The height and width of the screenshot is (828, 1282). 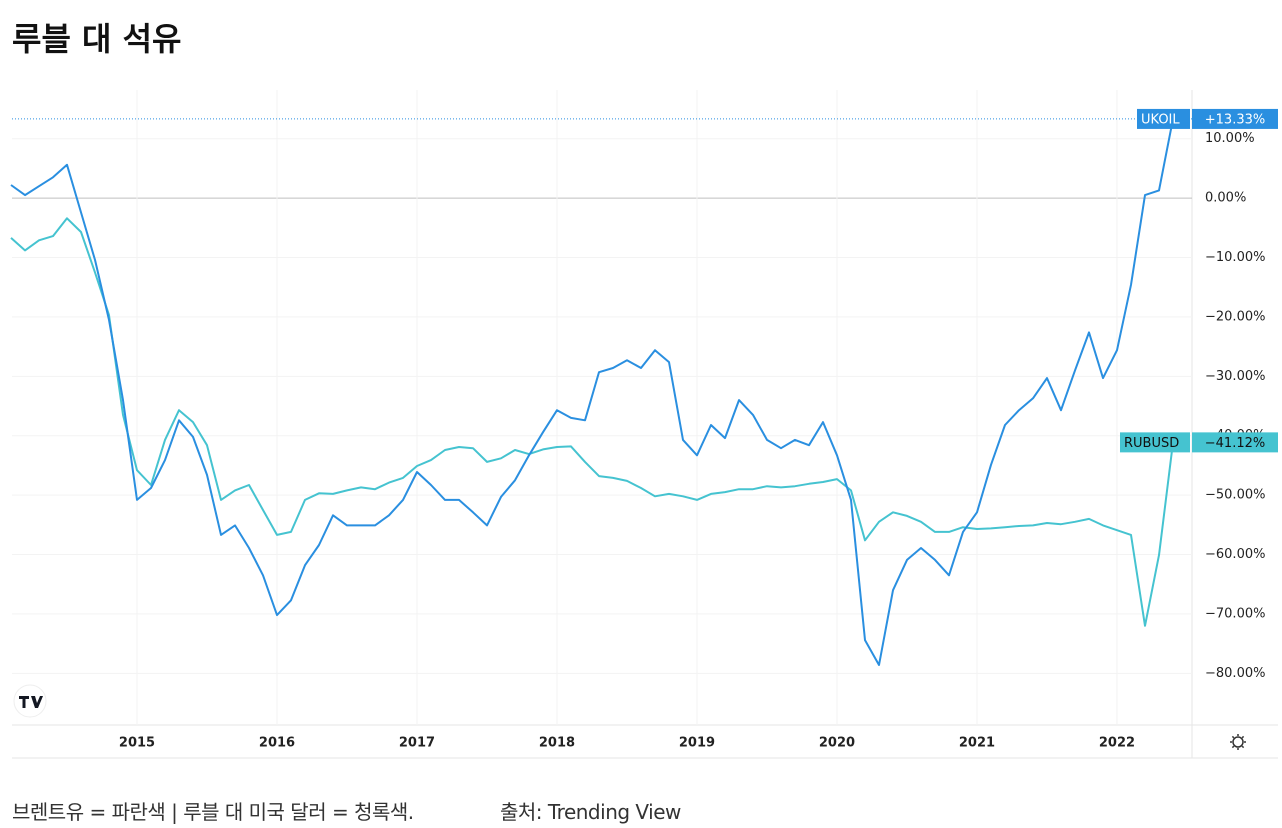 What do you see at coordinates (1238, 742) in the screenshot?
I see `settings-icon` at bounding box center [1238, 742].